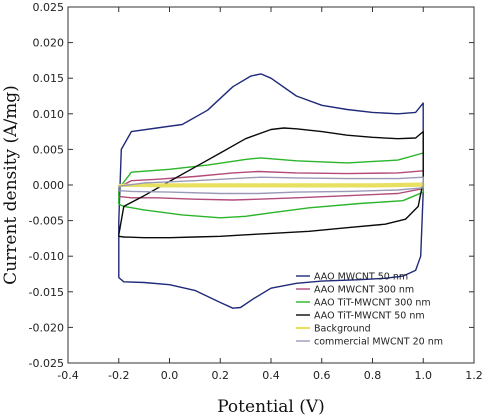 This screenshot has height=417, width=485. What do you see at coordinates (369, 316) in the screenshot?
I see `legend-label: AAO TiT-MWCNT 50 nm` at bounding box center [369, 316].